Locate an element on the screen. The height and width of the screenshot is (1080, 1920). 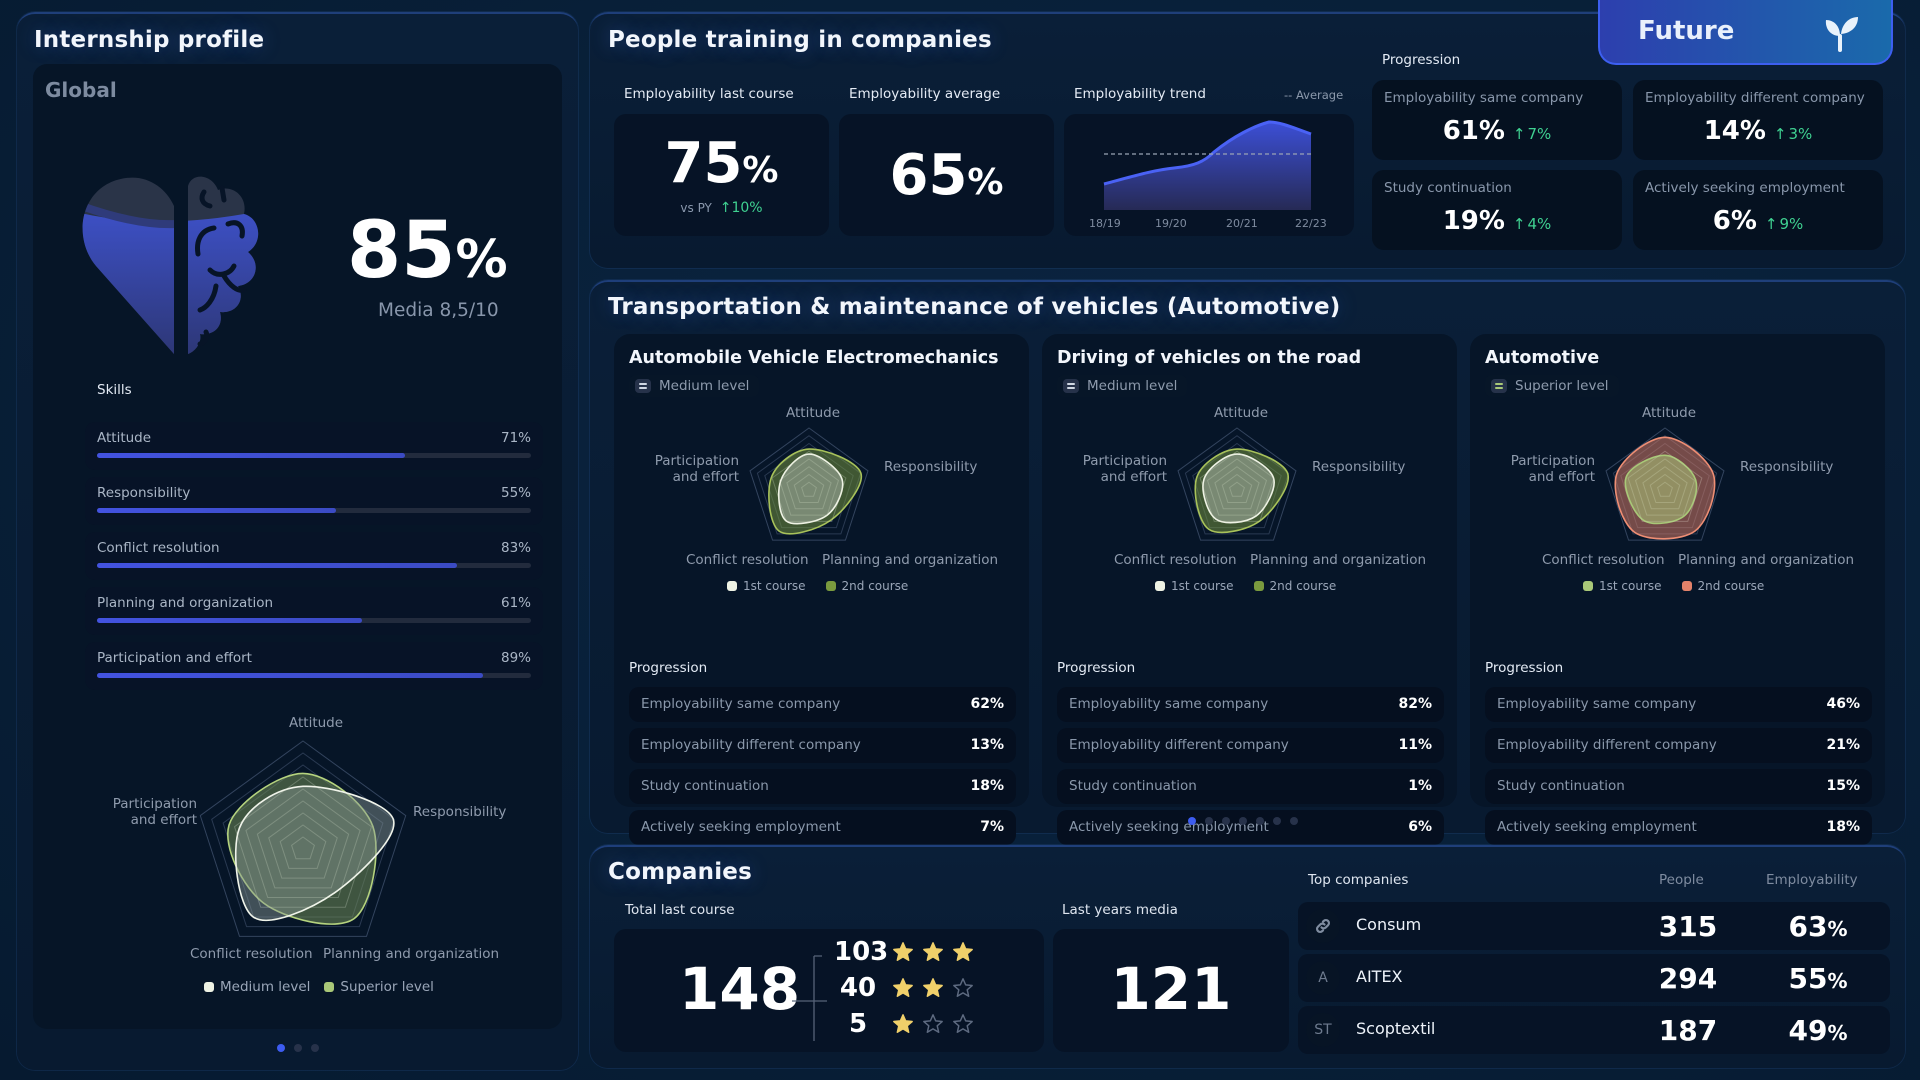
progression-value: 1% is located at coordinates (1420, 786).